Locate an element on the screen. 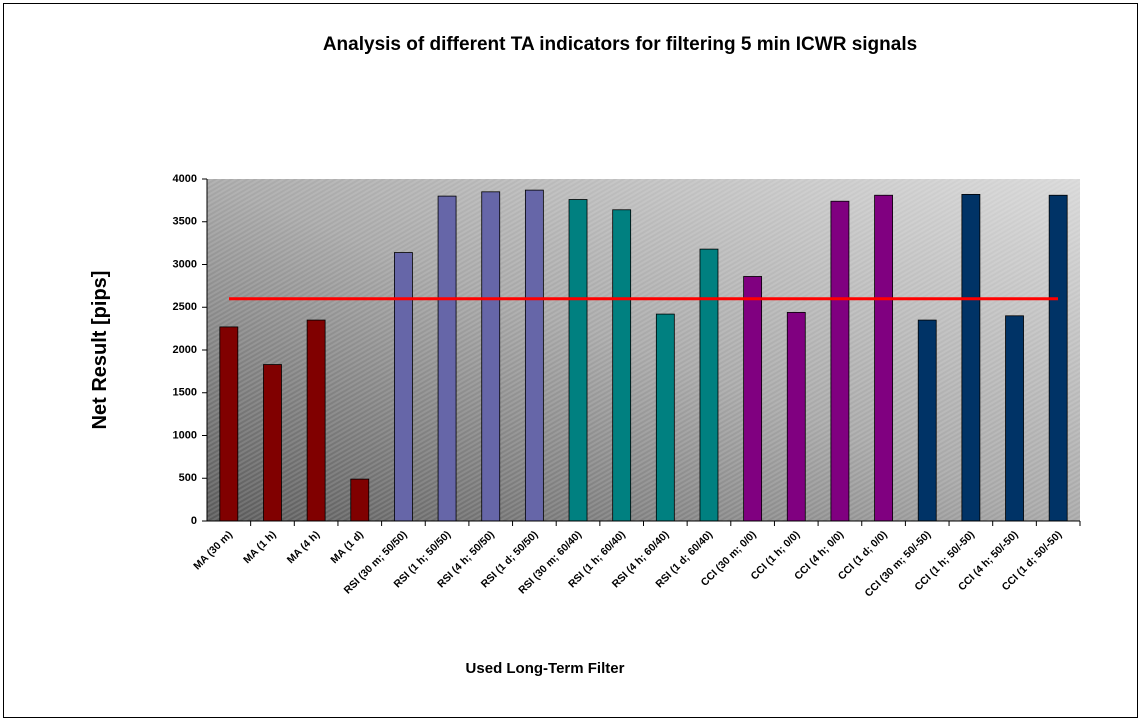  y-tick-label: 1500 is located at coordinates (185, 393).